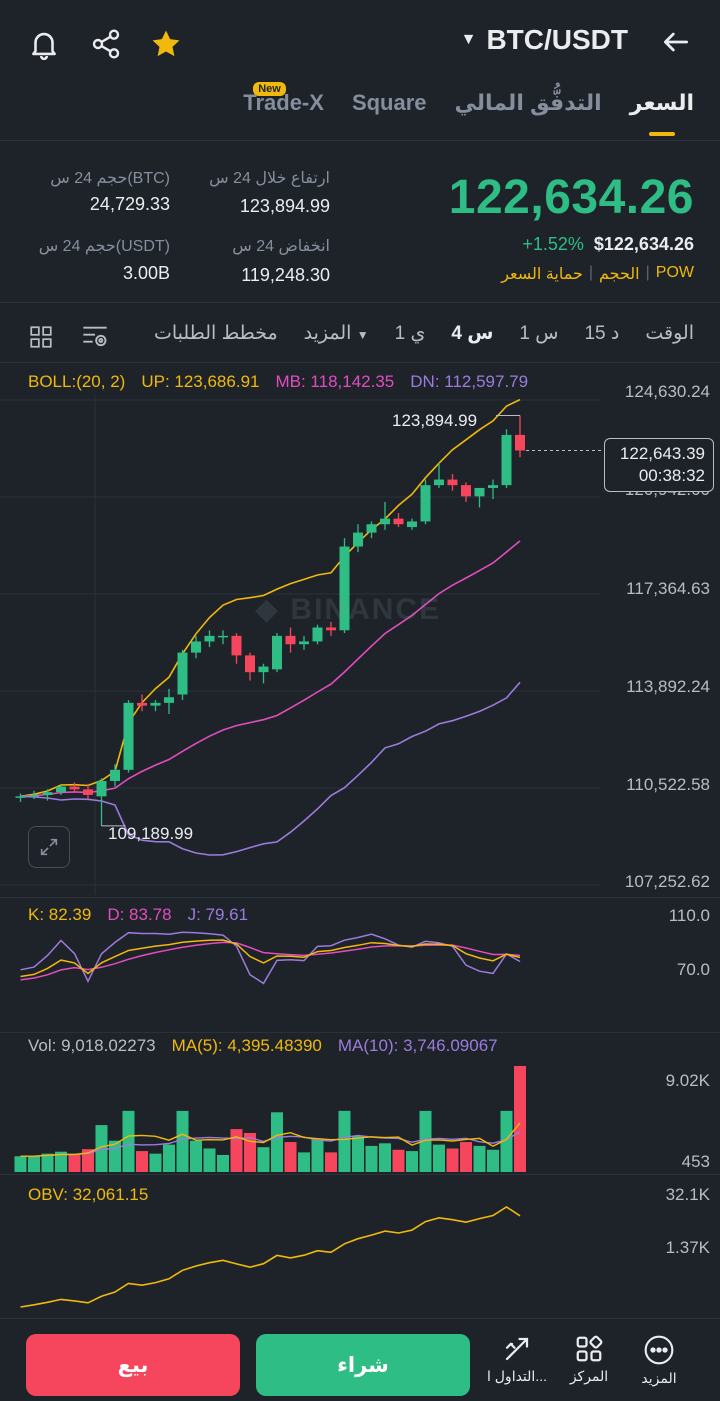 This screenshot has height=1401, width=720. I want to click on bell-icon, so click(44, 44).